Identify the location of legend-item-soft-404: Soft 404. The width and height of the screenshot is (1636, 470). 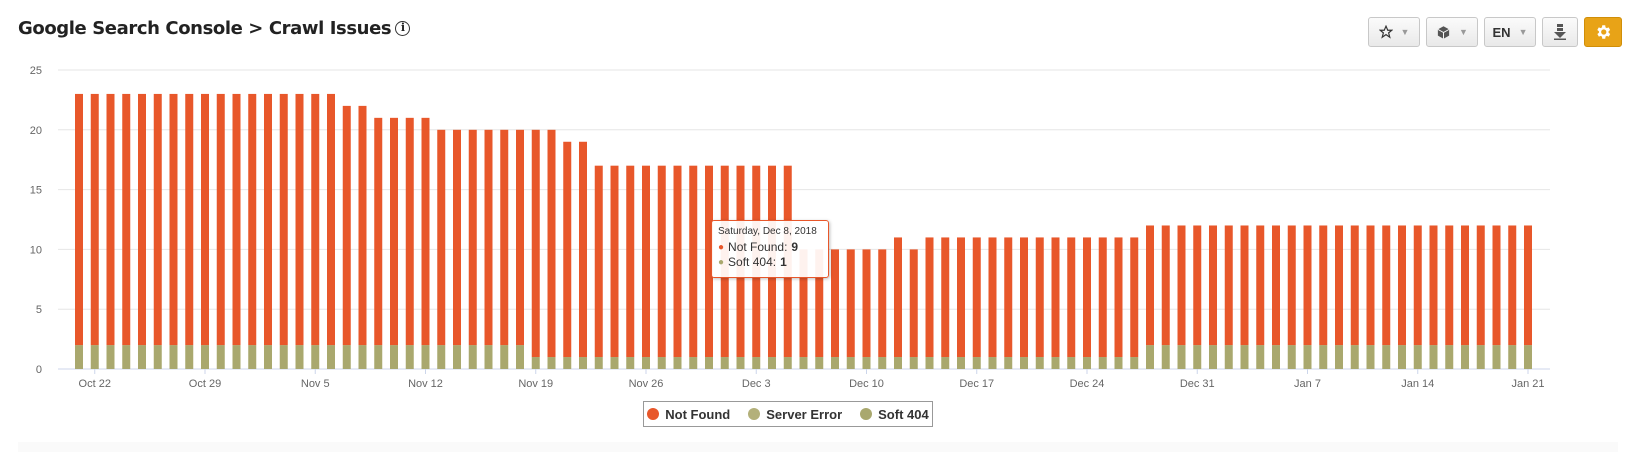
(894, 414).